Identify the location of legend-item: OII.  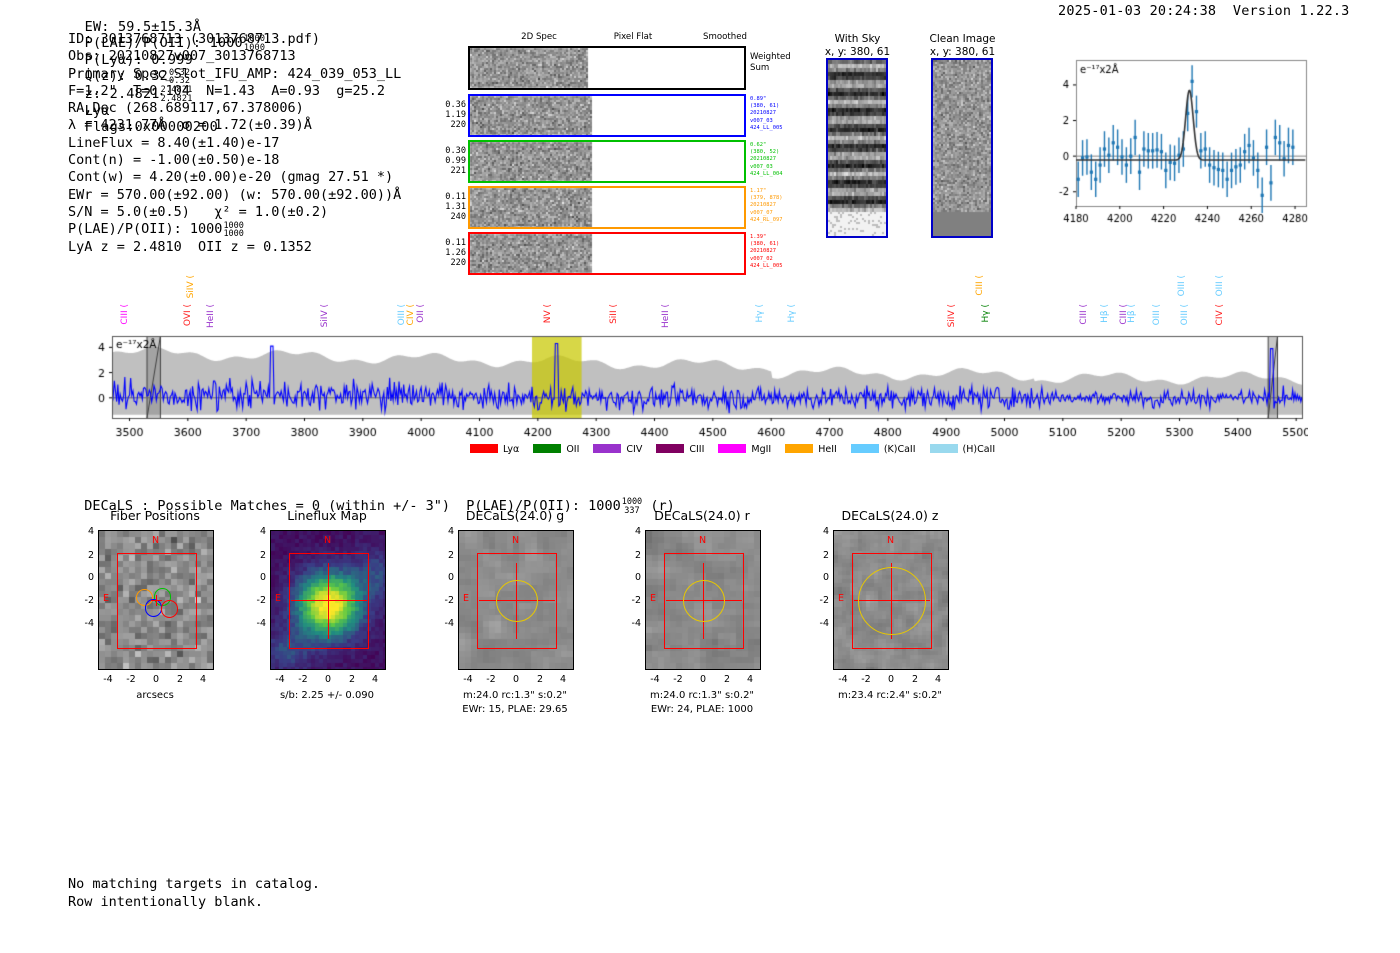
(556, 449).